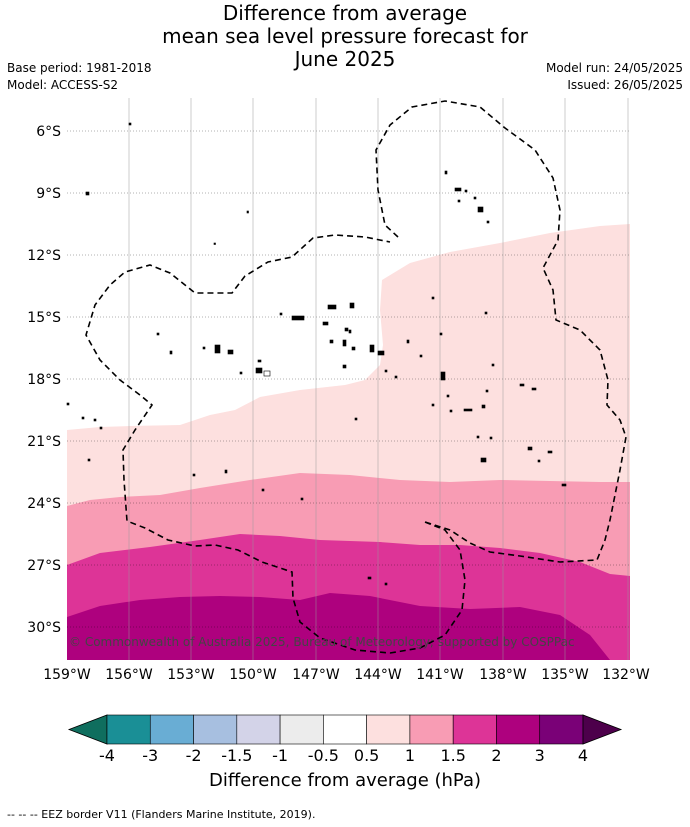  Describe the element at coordinates (67, 675) in the screenshot. I see `lon-label: 159°W` at that location.